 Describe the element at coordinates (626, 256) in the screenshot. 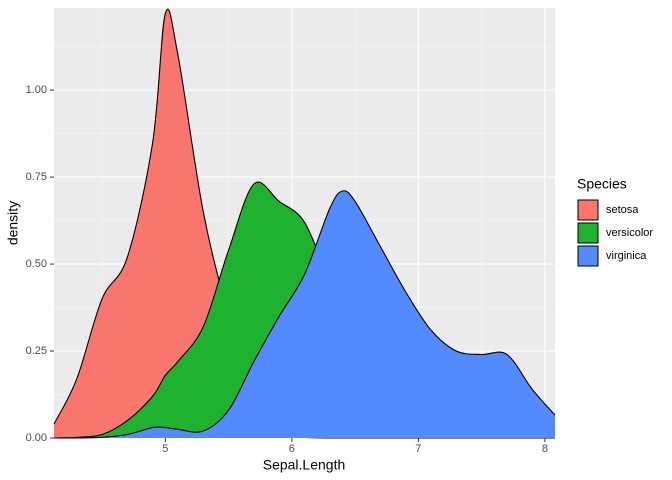

I see `legend-label: virginica` at that location.